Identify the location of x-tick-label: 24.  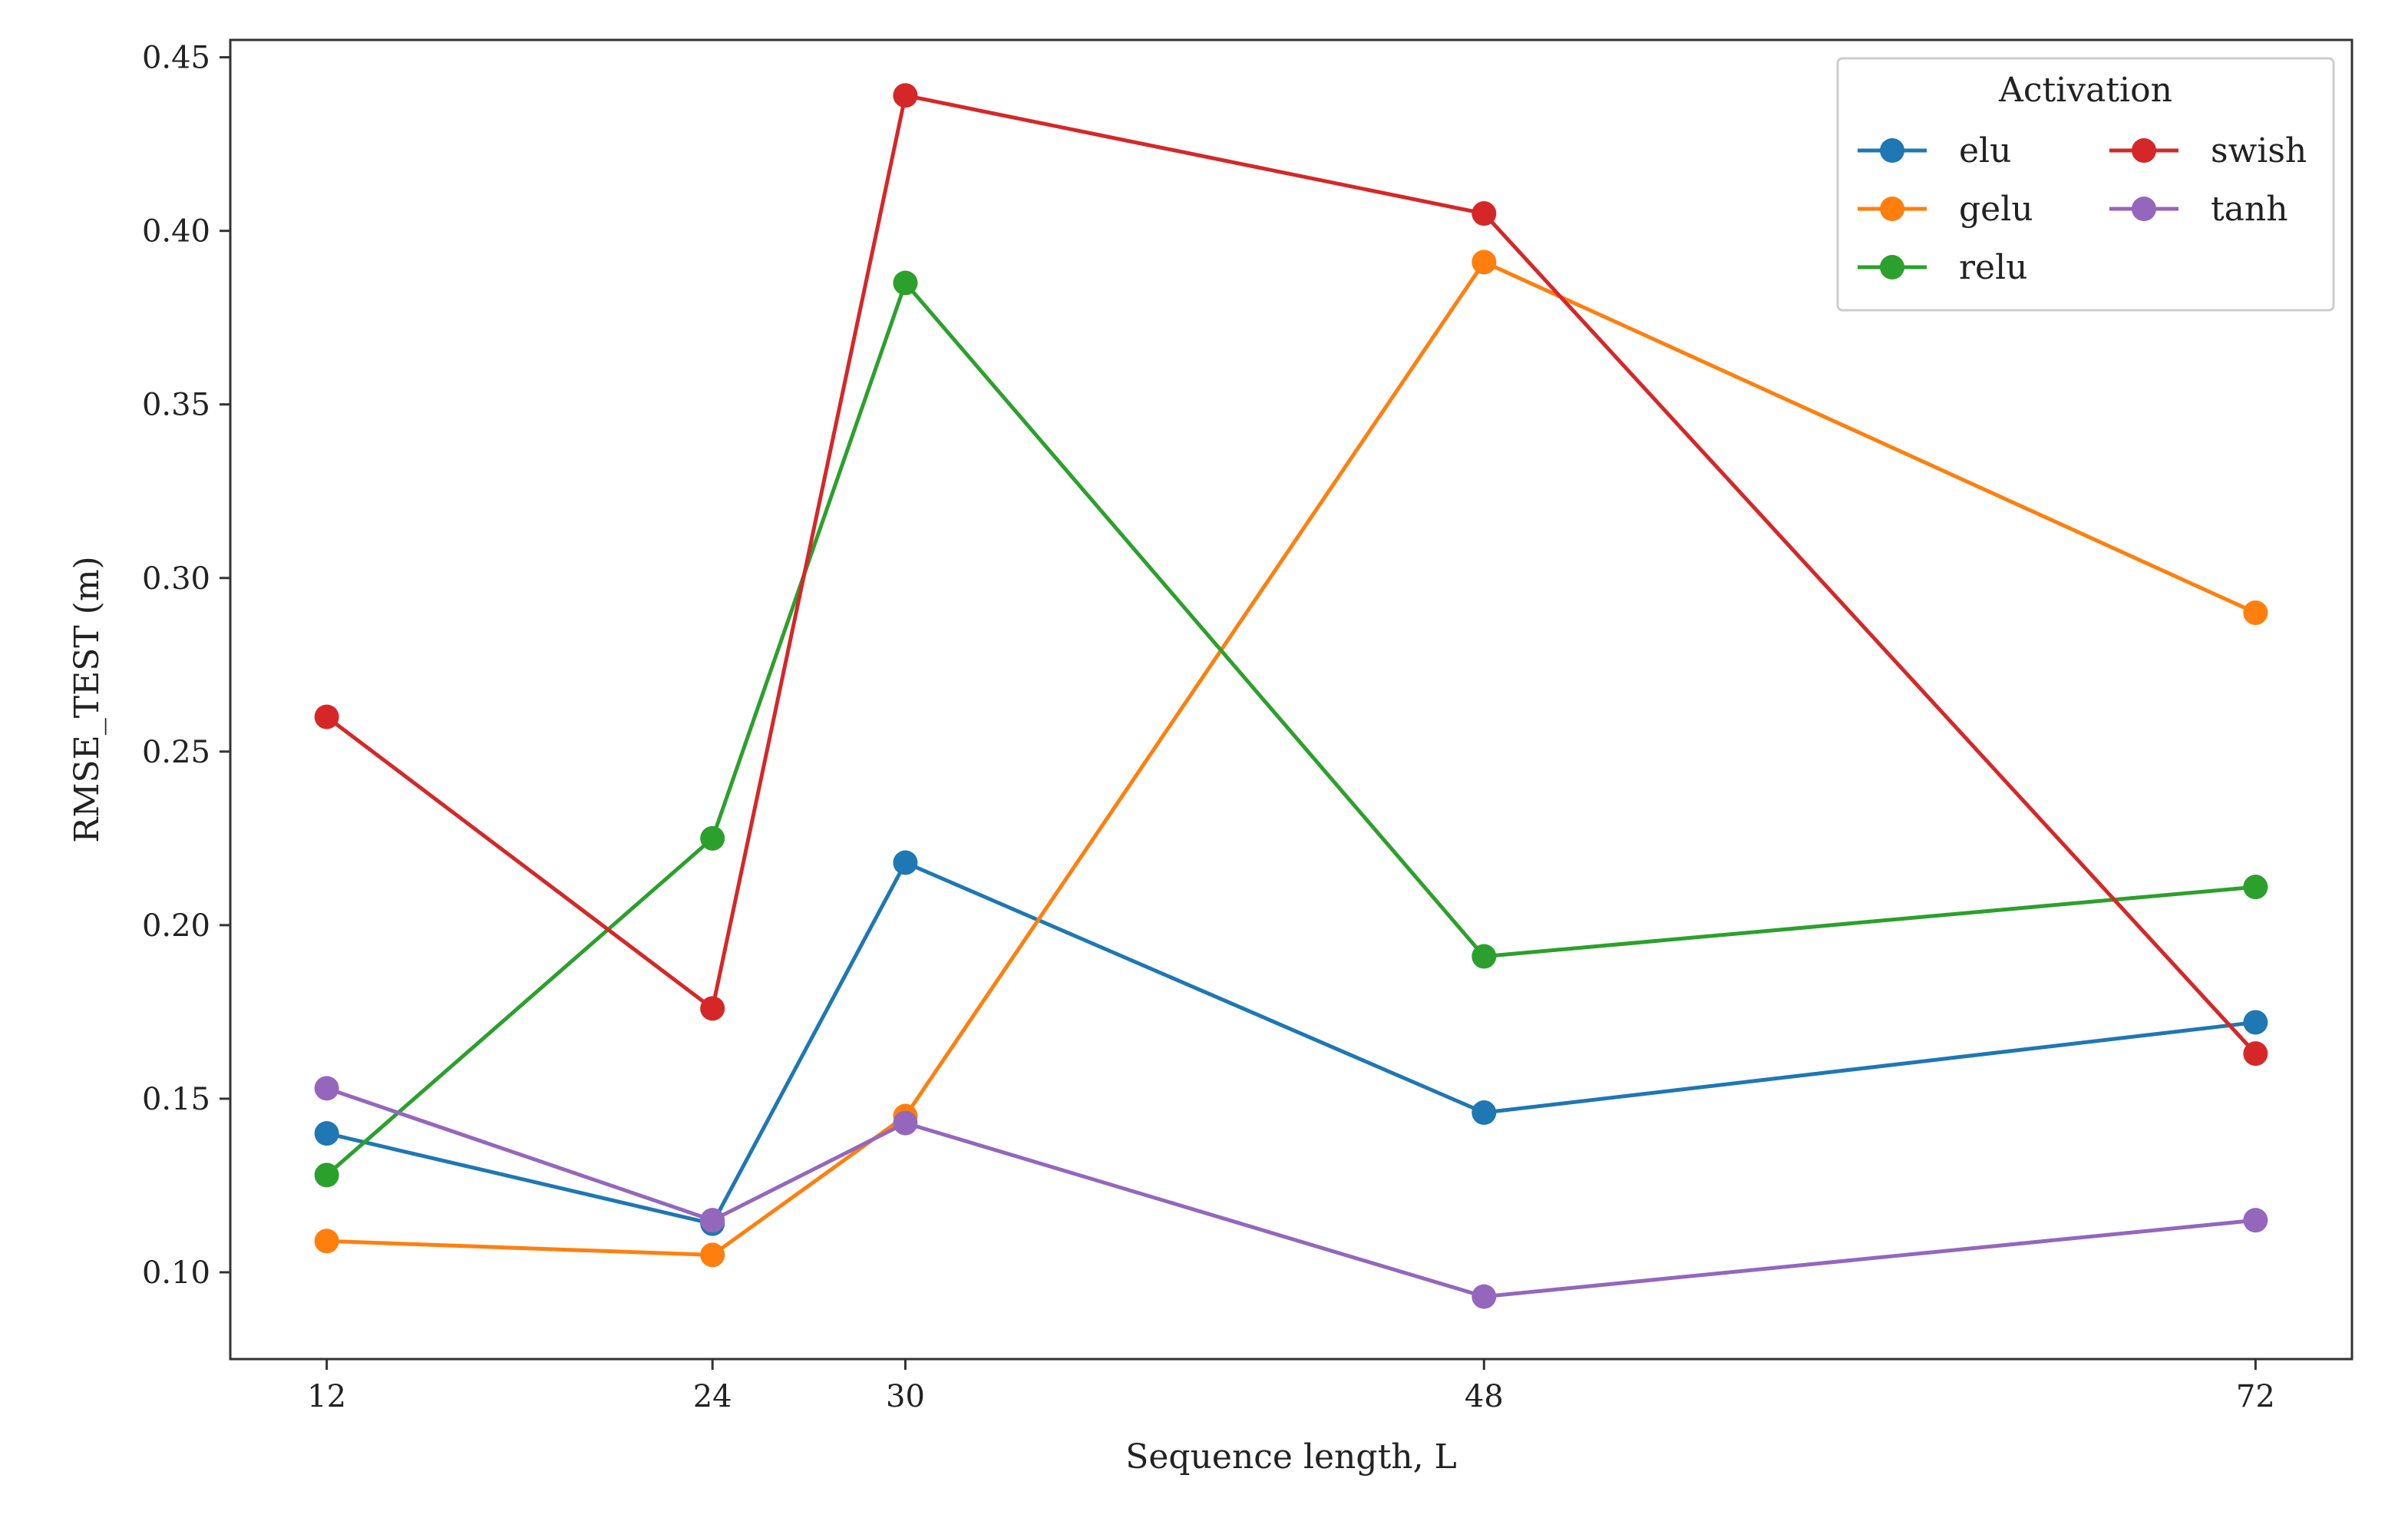
(713, 1396).